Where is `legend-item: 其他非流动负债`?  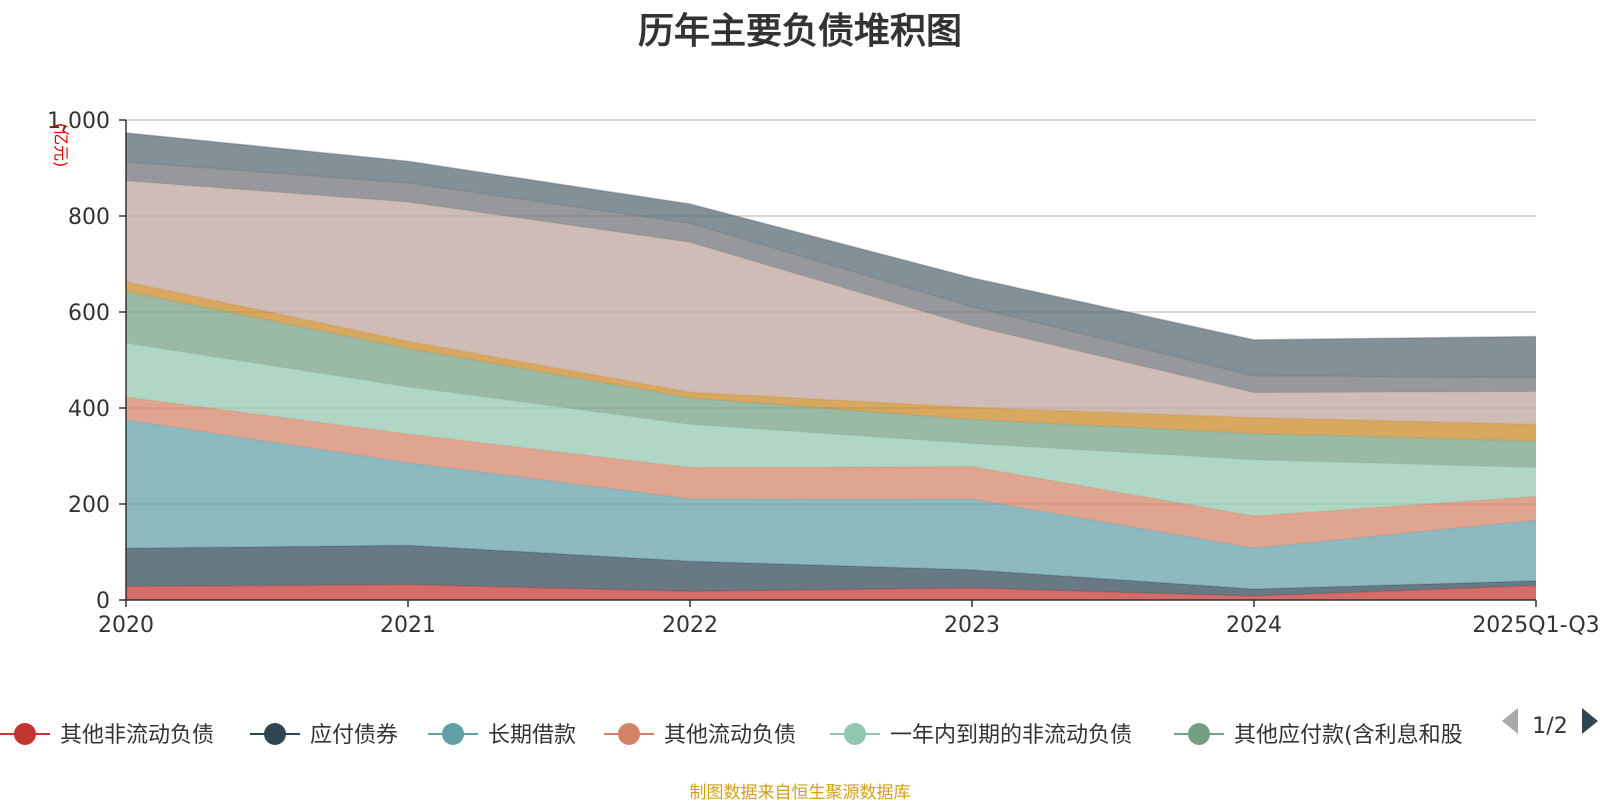 legend-item: 其他非流动负债 is located at coordinates (107, 735).